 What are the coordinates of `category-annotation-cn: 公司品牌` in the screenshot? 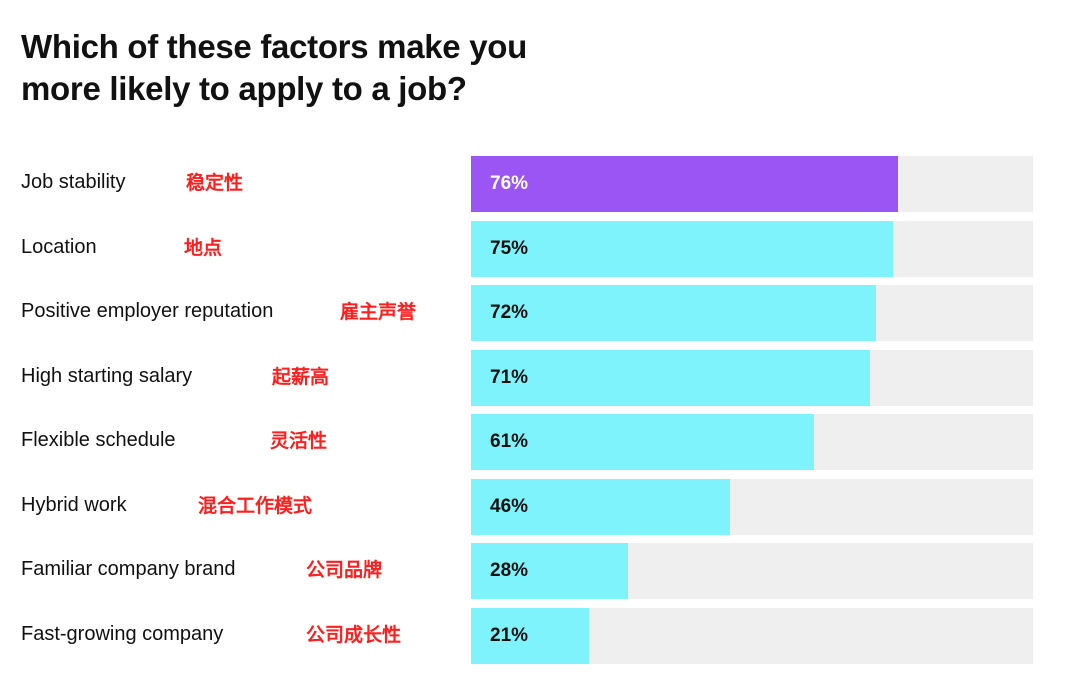 It's located at (344, 570).